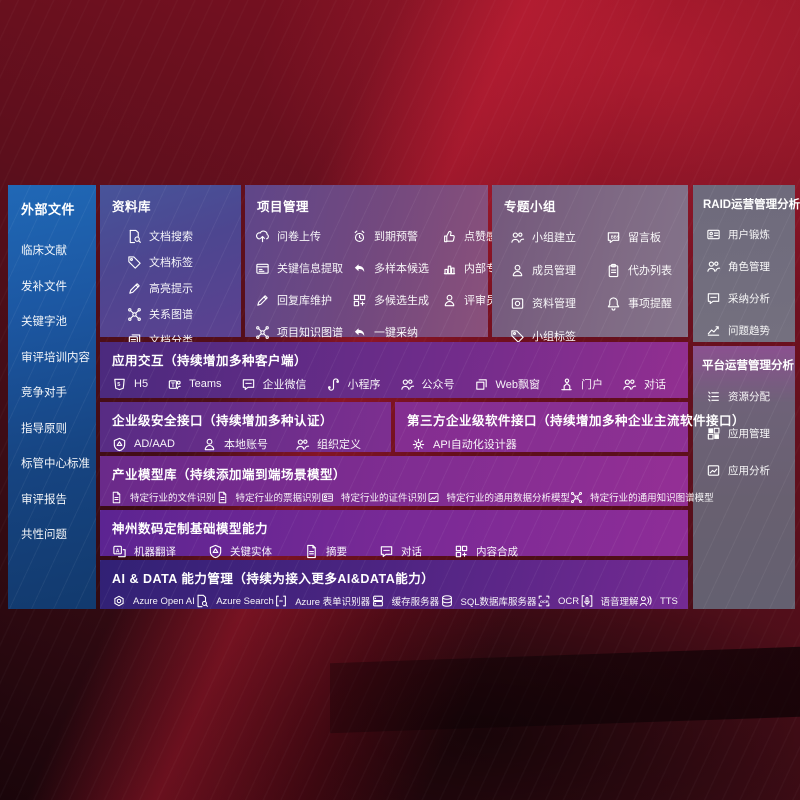 The image size is (800, 800). Describe the element at coordinates (303, 236) in the screenshot. I see `feature-item: 问卷上传` at that location.